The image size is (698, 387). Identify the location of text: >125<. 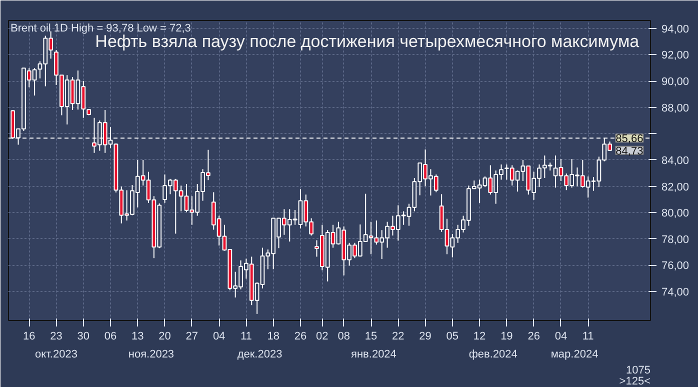
(634, 381).